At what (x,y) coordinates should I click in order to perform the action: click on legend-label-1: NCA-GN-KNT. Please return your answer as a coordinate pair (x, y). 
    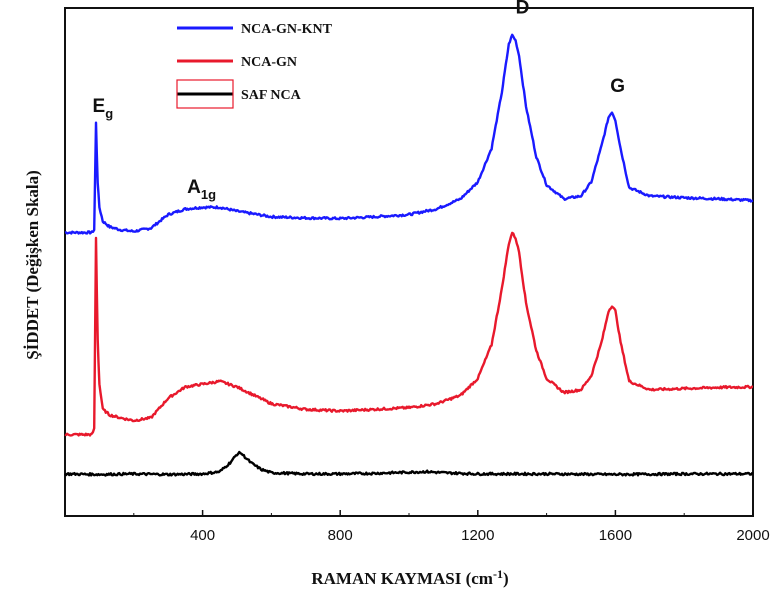
    Looking at the image, I should click on (287, 29).